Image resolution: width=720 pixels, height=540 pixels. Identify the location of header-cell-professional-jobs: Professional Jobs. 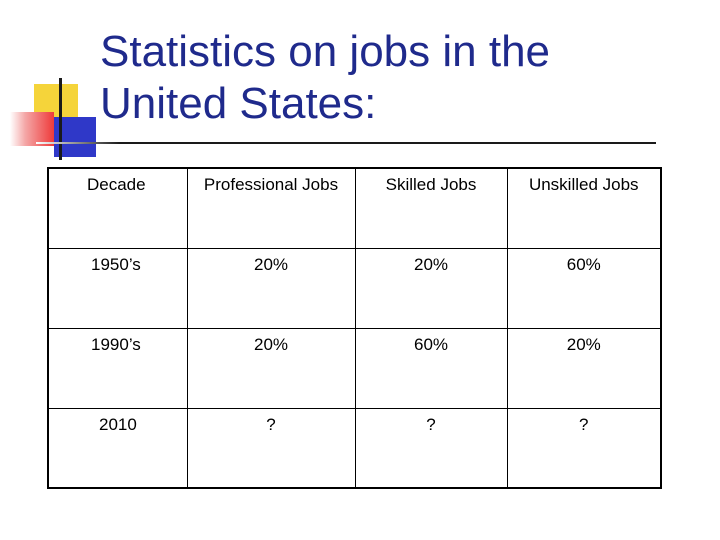
(271, 208).